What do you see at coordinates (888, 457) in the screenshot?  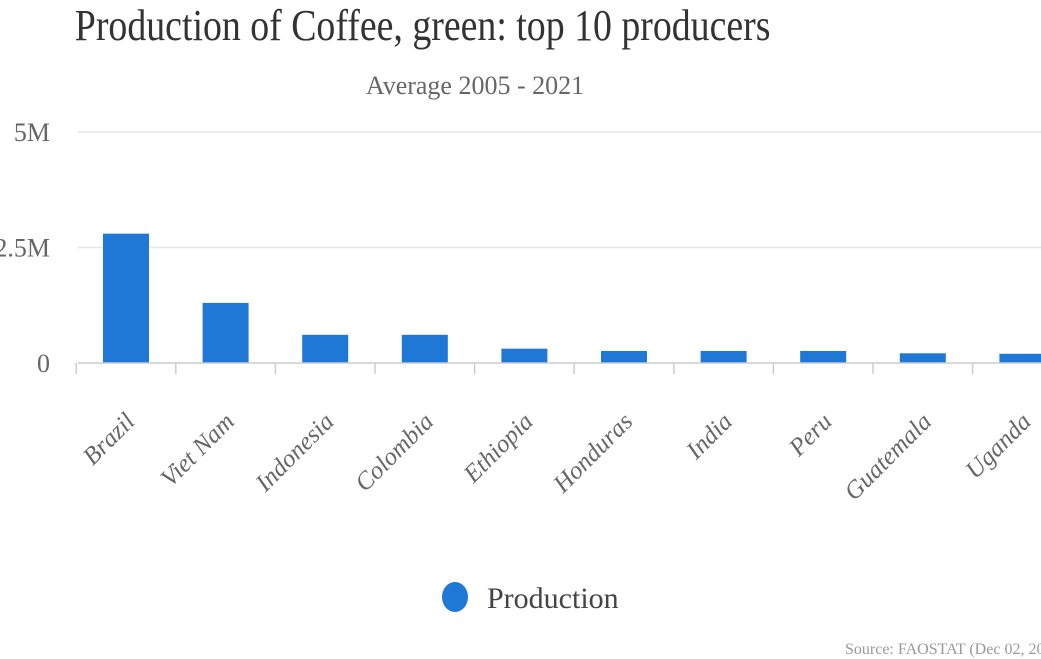 I see `x-tick-label: Guatemala` at bounding box center [888, 457].